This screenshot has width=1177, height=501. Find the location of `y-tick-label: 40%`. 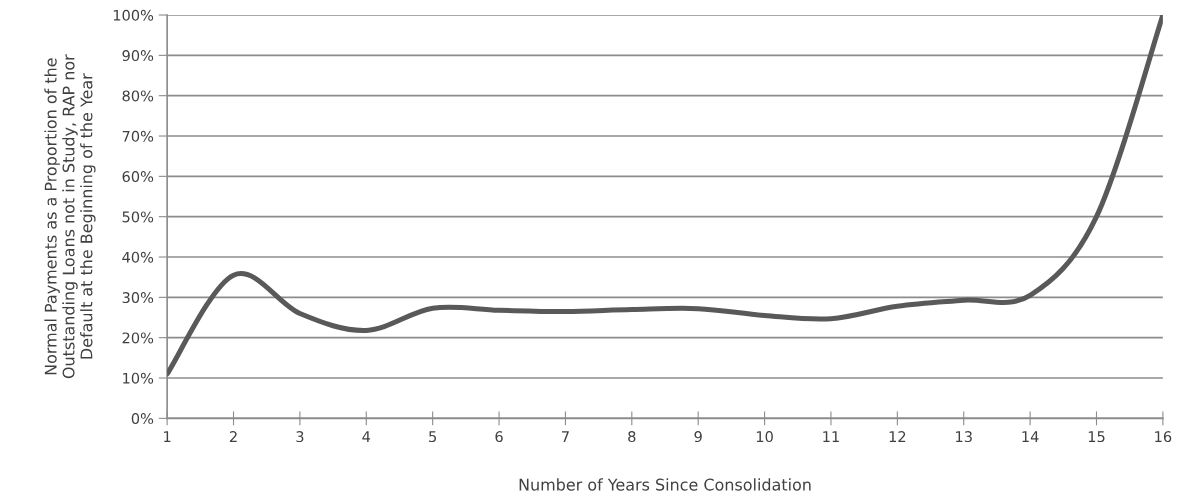

y-tick-label: 40% is located at coordinates (138, 257).